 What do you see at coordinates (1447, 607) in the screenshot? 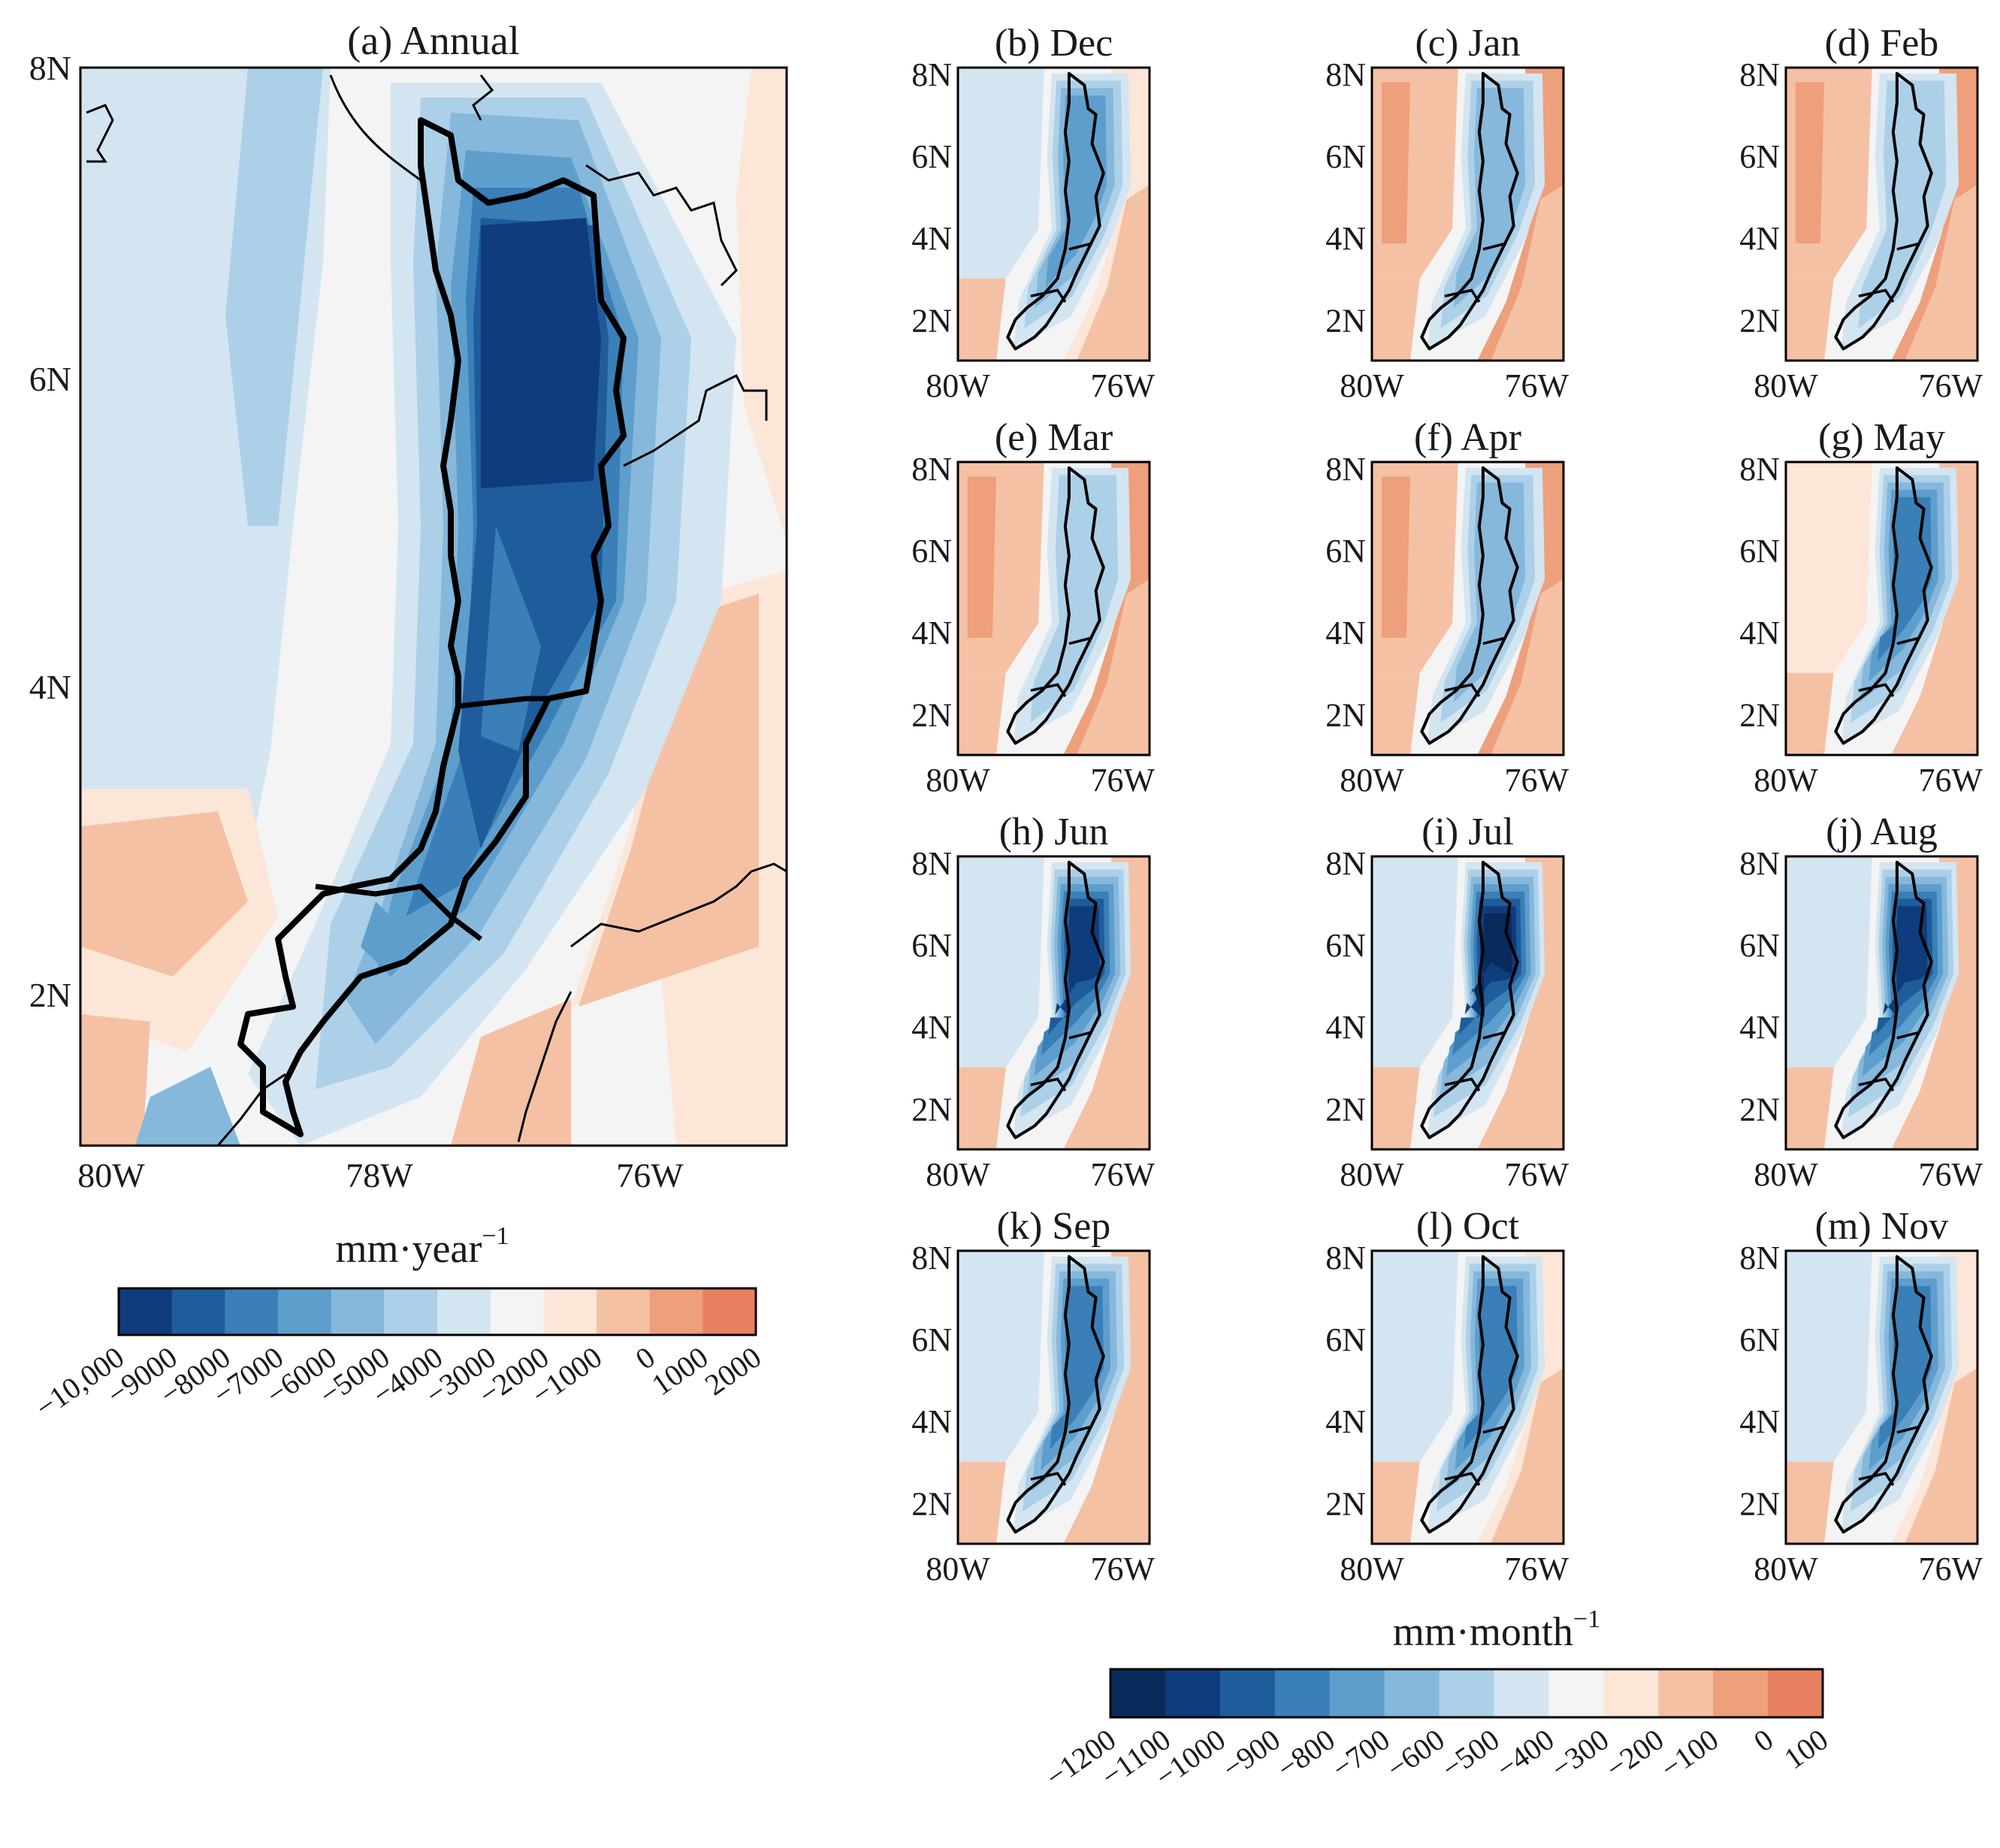
I see `monthly-panel: (f) Apr 8N 6N 4N 2N 80W 76W` at bounding box center [1447, 607].